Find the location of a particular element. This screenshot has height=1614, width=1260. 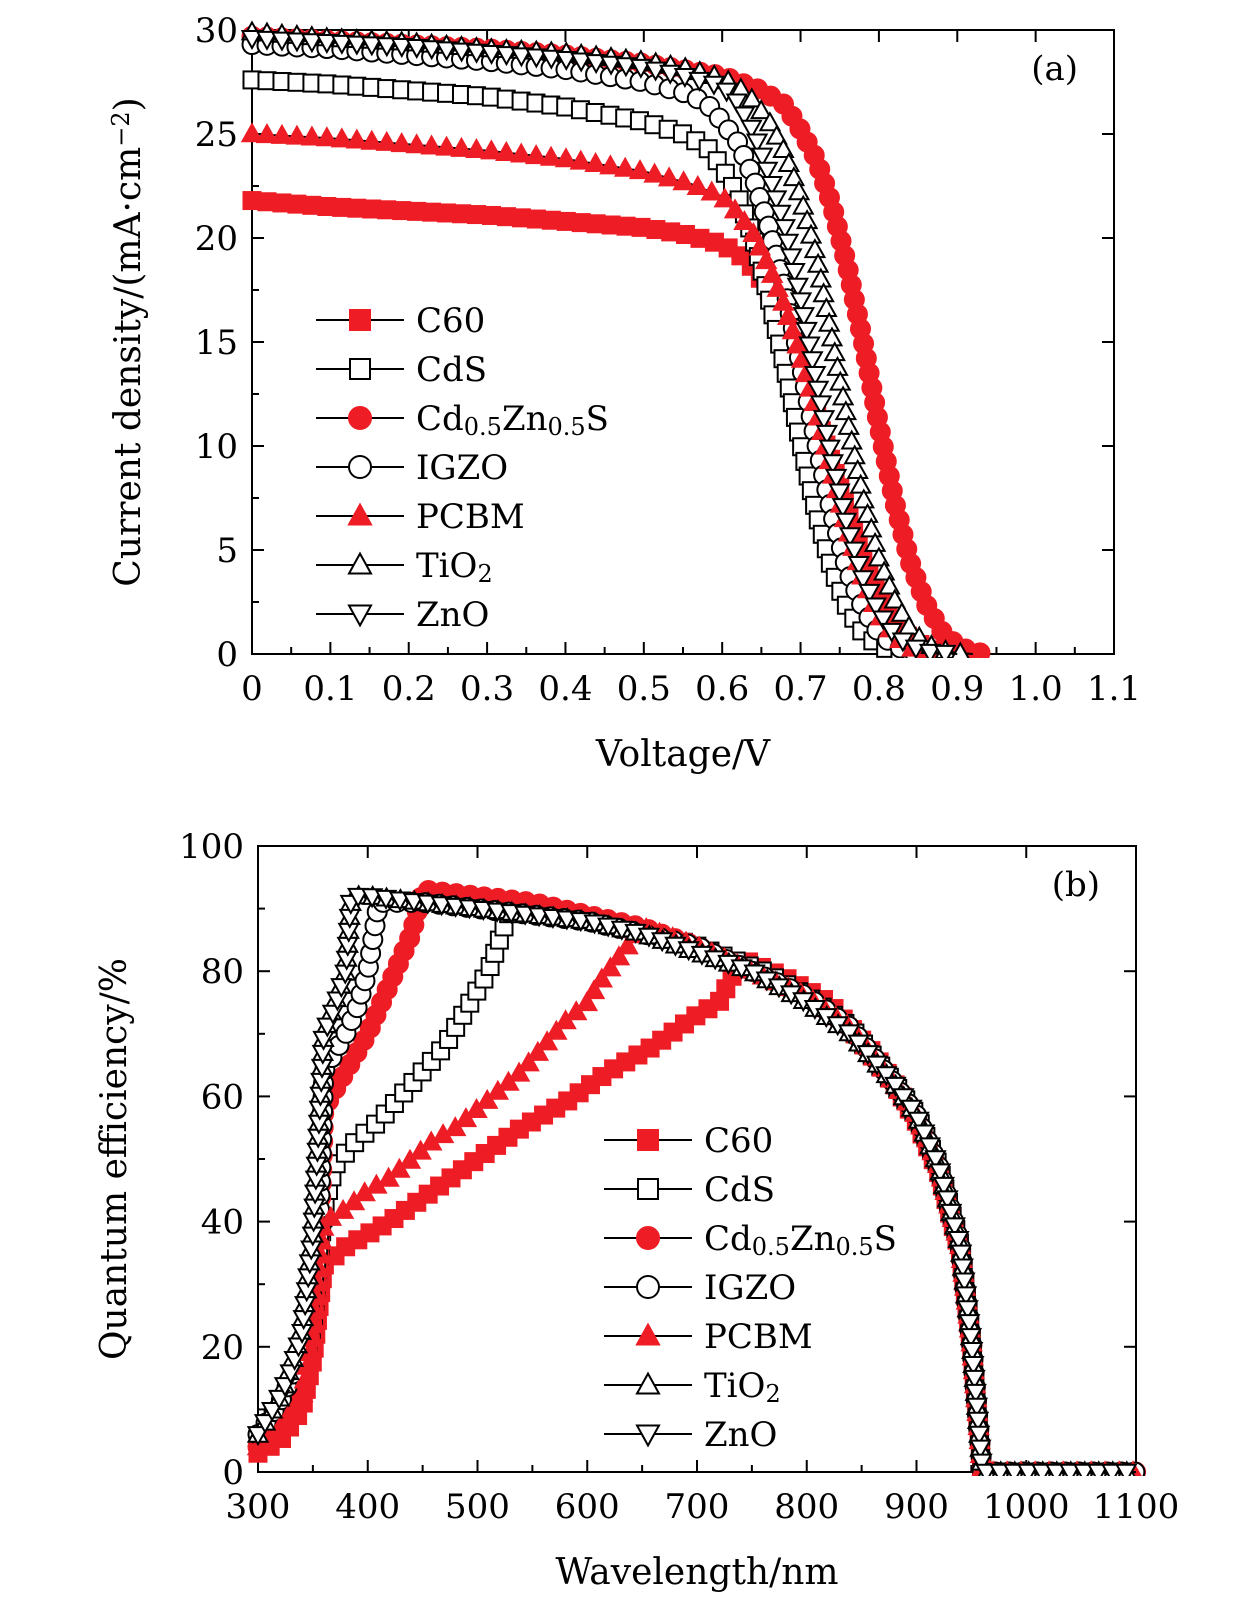

x-axis-title: Voltage/V is located at coordinates (683, 754).